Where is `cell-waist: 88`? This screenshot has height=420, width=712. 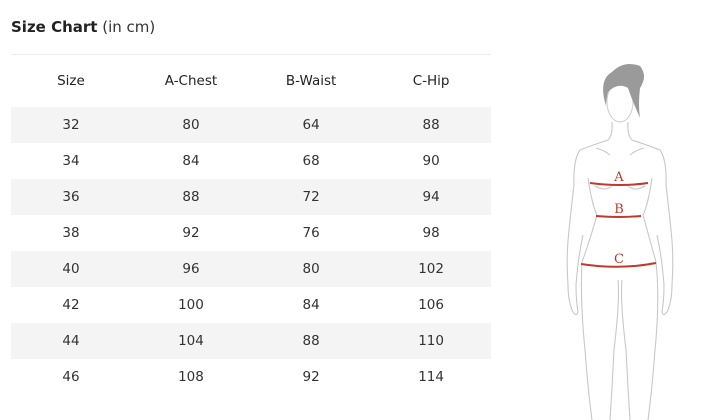
cell-waist: 88 is located at coordinates (311, 341).